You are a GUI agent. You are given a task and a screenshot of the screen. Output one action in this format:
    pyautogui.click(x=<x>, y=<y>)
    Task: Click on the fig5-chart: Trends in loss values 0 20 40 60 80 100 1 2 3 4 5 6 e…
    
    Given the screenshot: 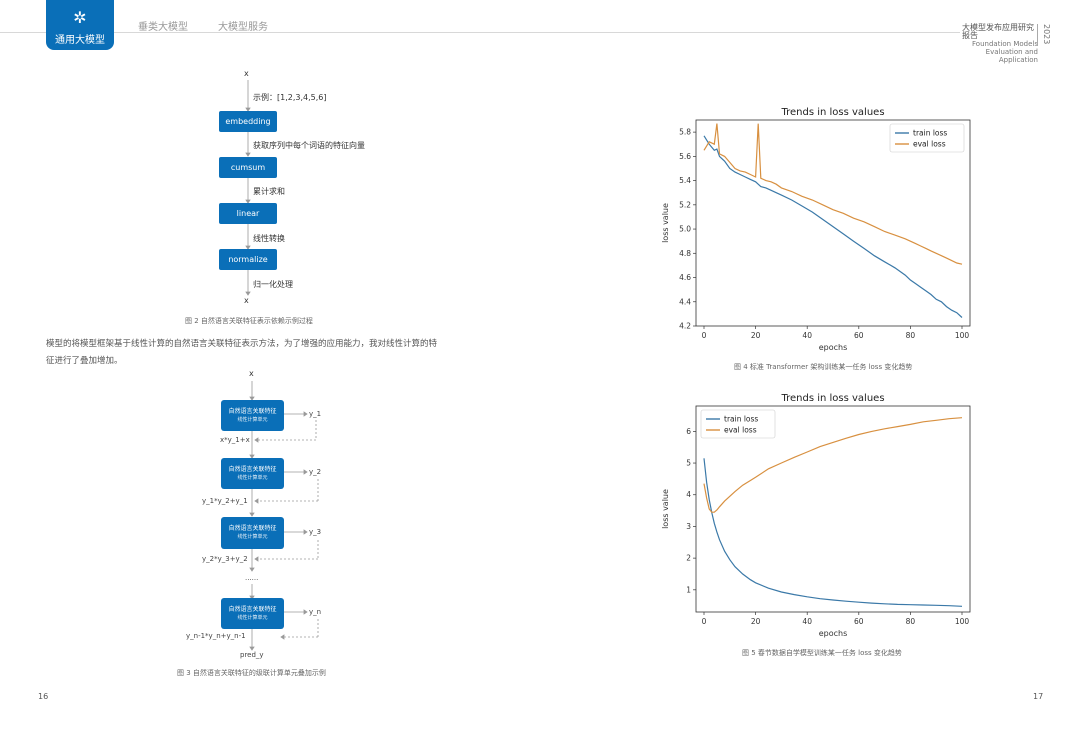 What is the action you would take?
    pyautogui.click(x=816, y=515)
    